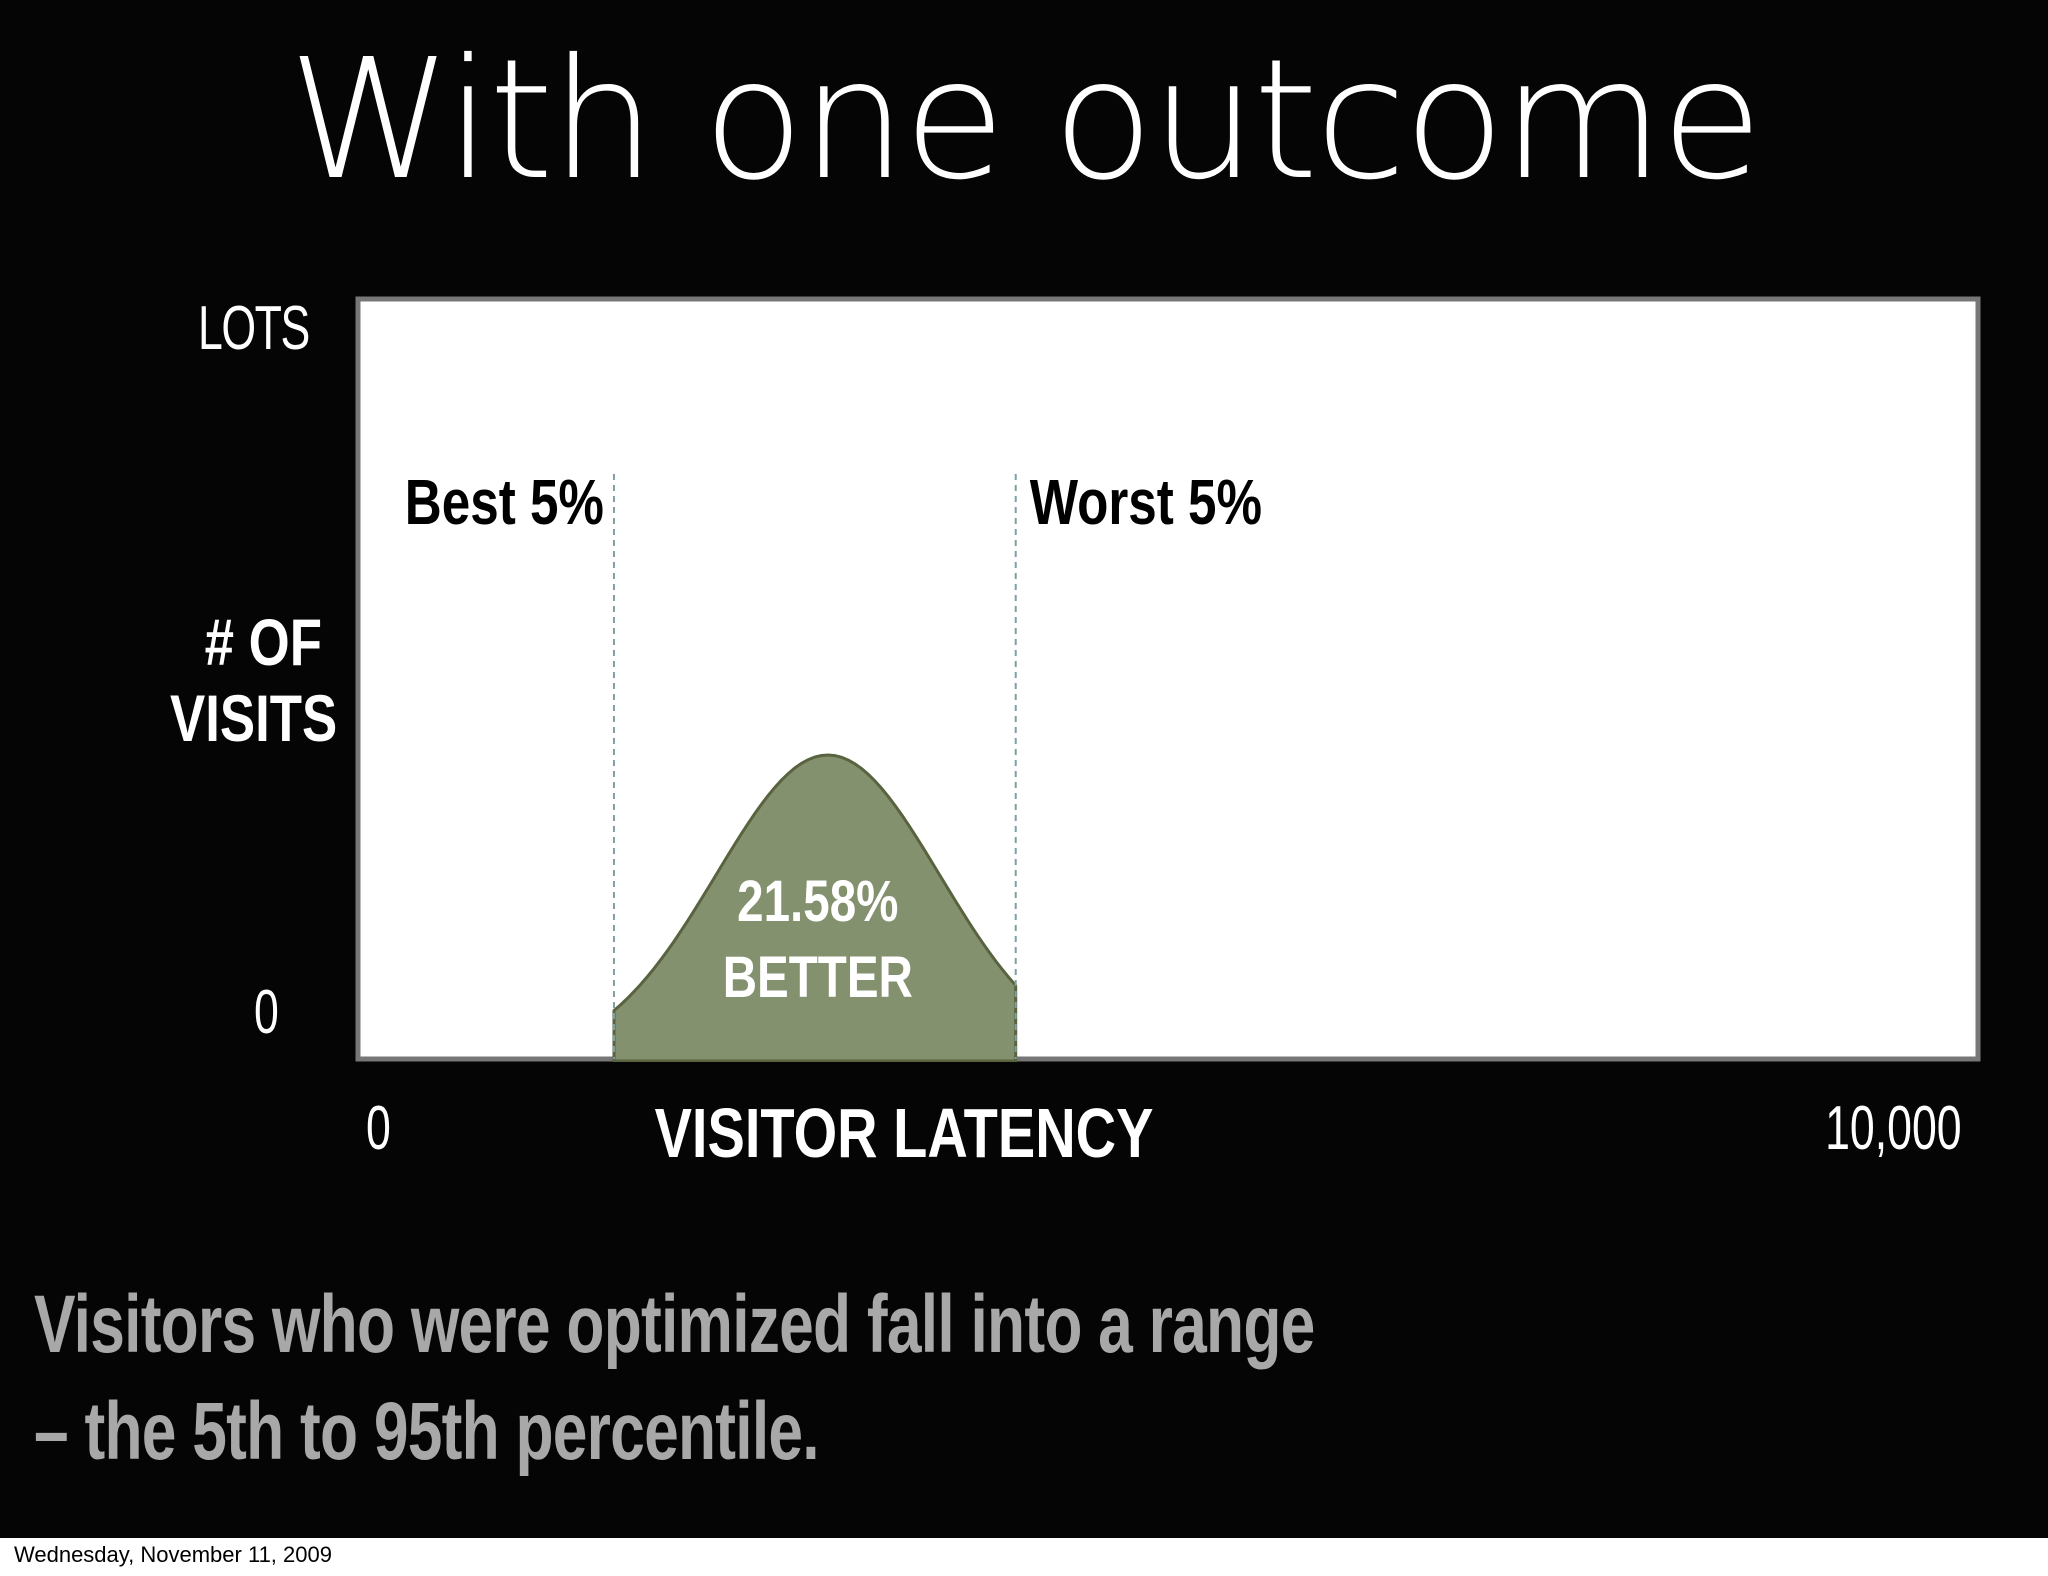  I want to click on x-axis-title: VISITOR LATENCY, so click(904, 1133).